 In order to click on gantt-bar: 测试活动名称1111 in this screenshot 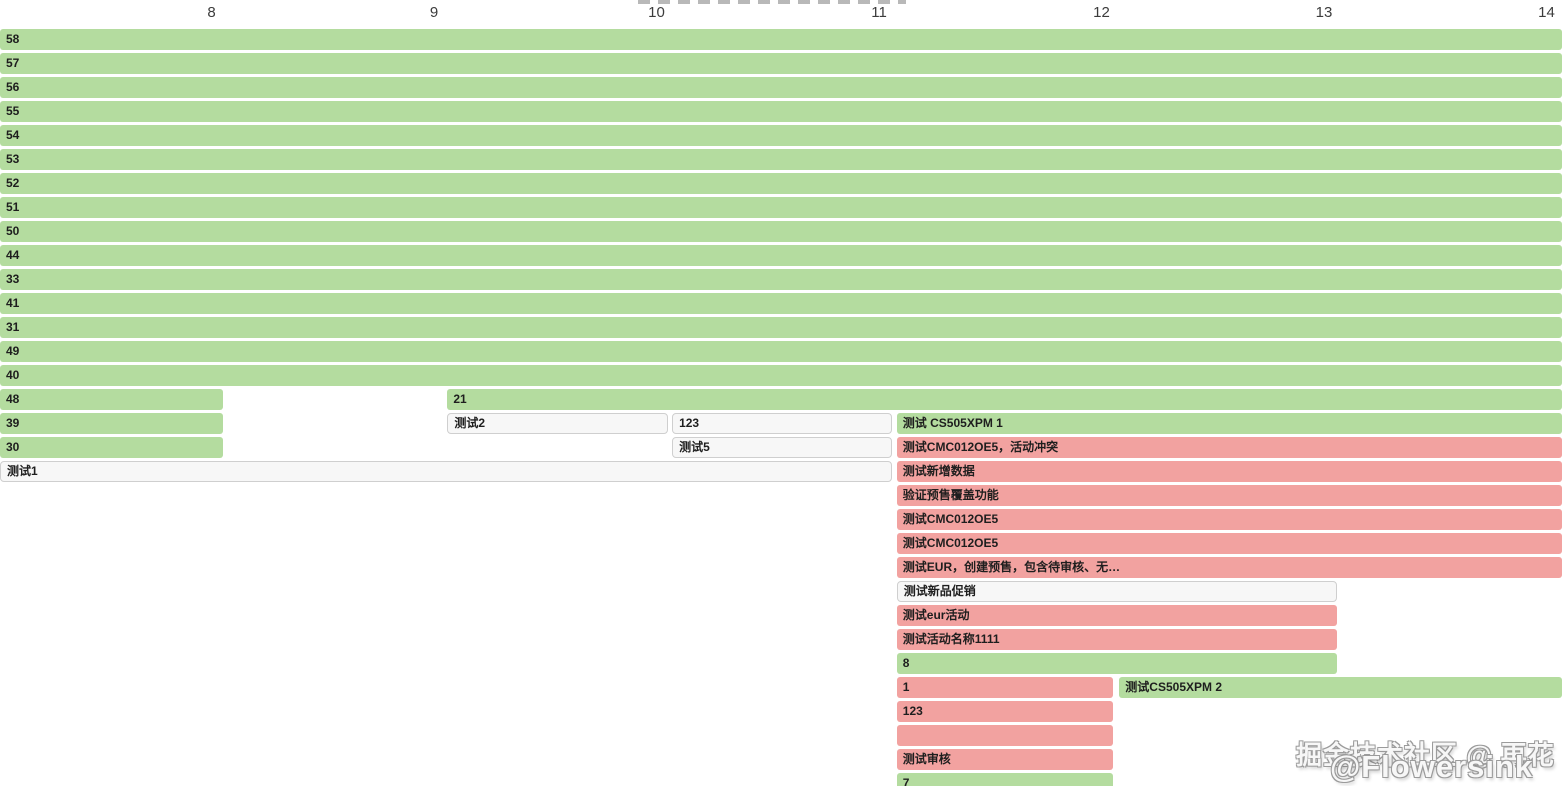, I will do `click(1117, 639)`.